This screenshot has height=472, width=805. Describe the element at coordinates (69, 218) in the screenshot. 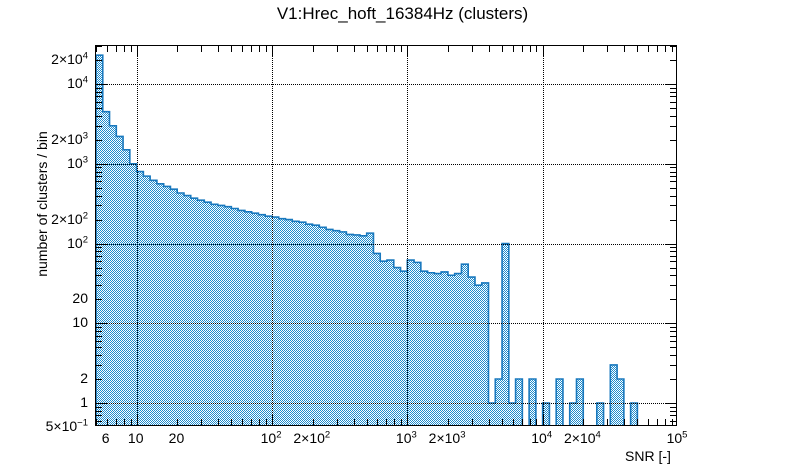

I see `y-tick-label: 2×10²` at that location.